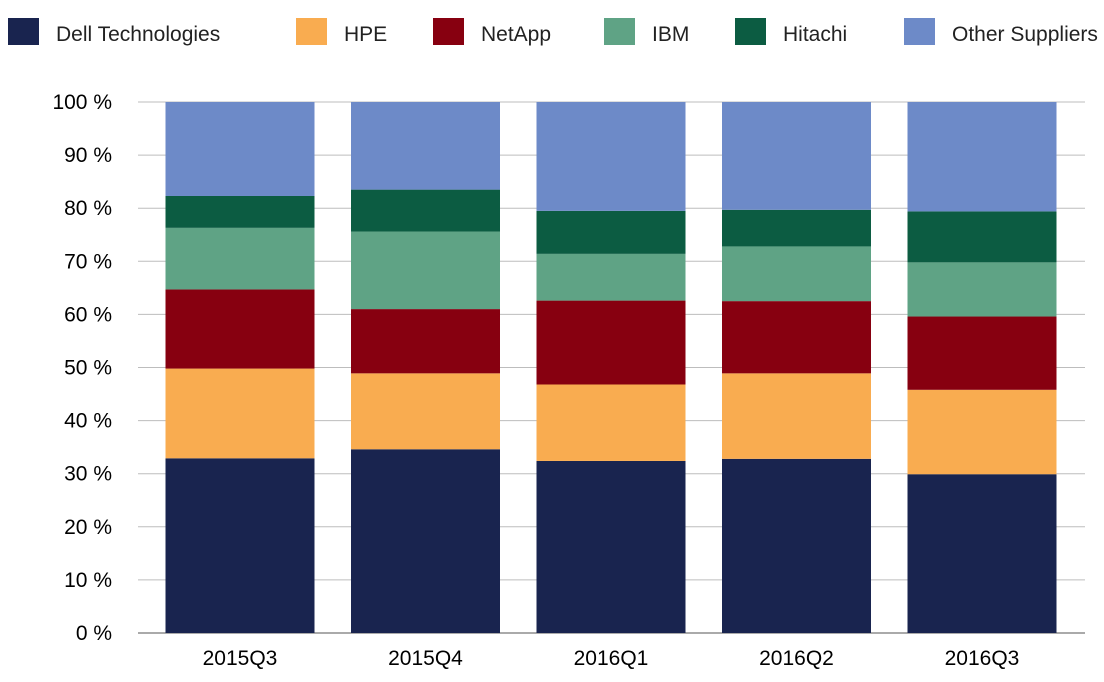  I want to click on y-tick-label: 10 %, so click(88, 580).